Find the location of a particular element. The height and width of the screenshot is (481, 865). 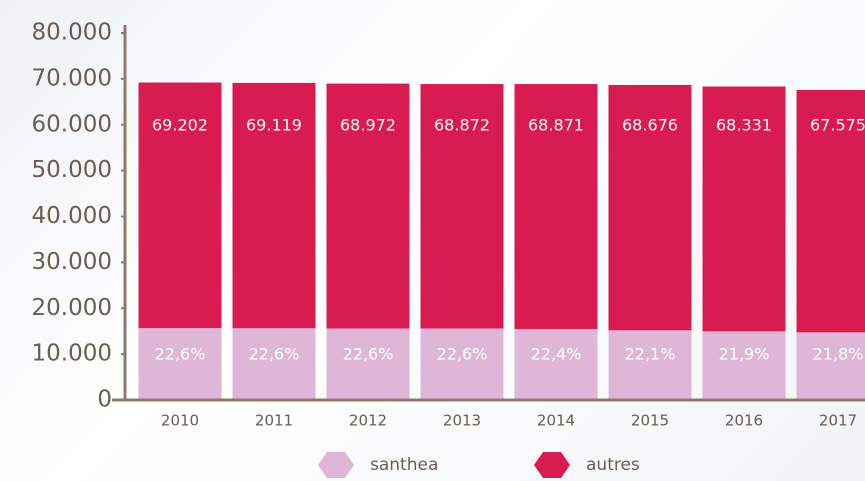

legend-label: santhea is located at coordinates (404, 465).